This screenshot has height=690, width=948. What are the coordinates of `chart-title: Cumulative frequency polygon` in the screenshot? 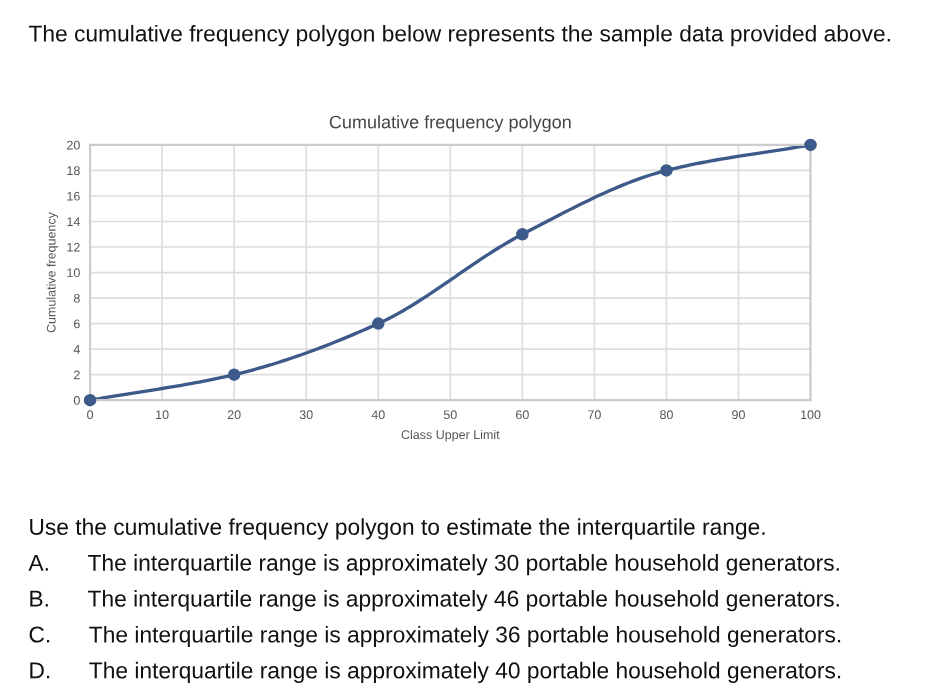 It's located at (450, 123).